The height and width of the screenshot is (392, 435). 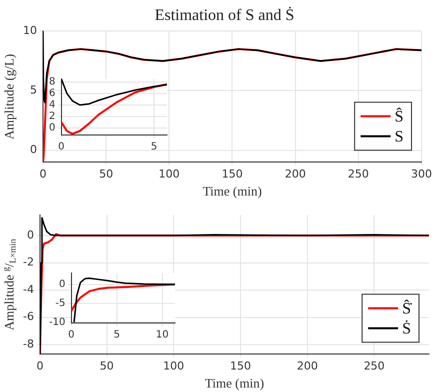 I want to click on y-tick-label: -8, so click(x=28, y=344).